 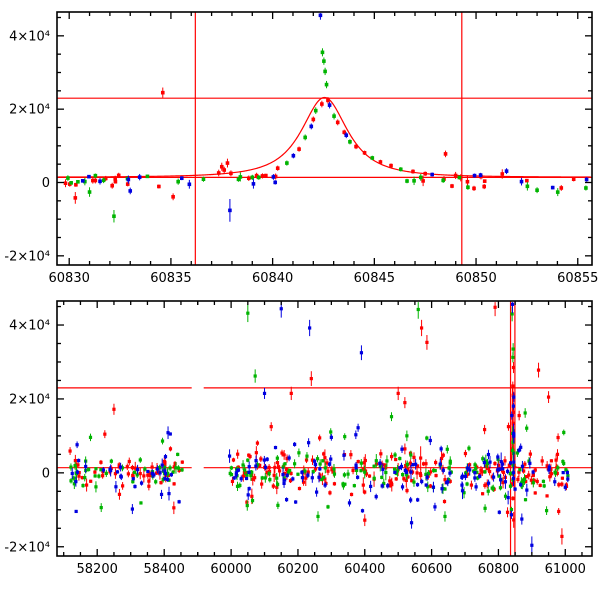 I want to click on x-tick-label: 60800, so click(x=498, y=569).